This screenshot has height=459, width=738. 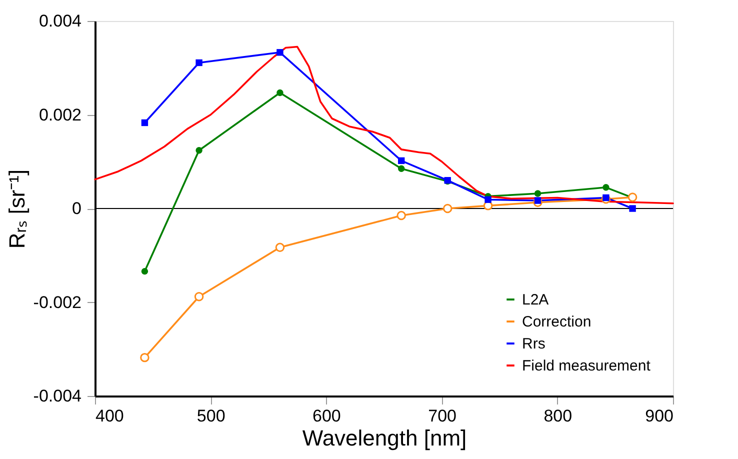 What do you see at coordinates (442, 416) in the screenshot?
I see `x-tick-label: 700` at bounding box center [442, 416].